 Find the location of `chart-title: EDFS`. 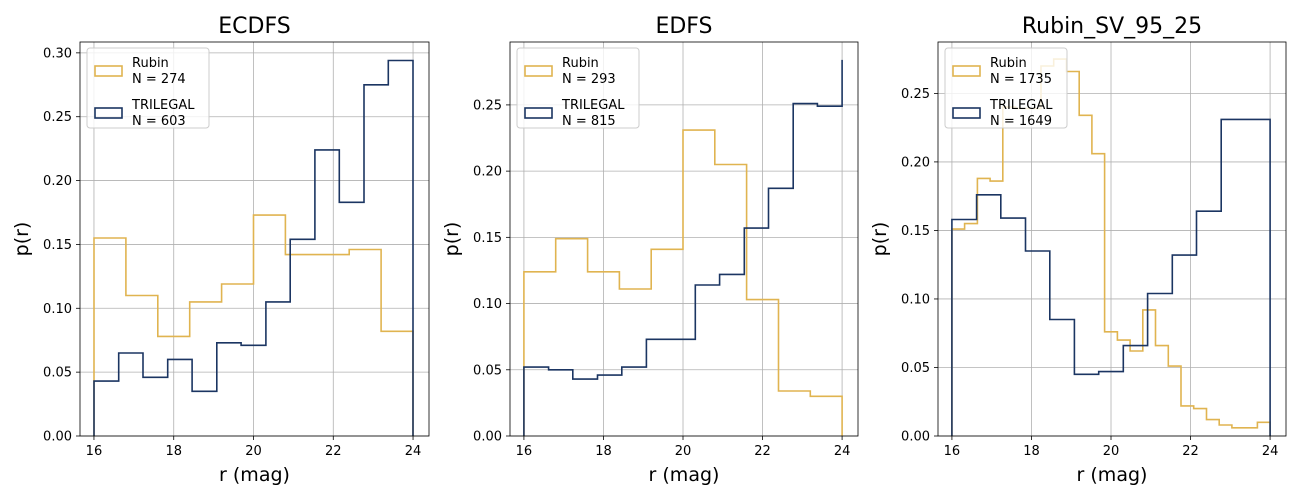

chart-title: EDFS is located at coordinates (683, 26).